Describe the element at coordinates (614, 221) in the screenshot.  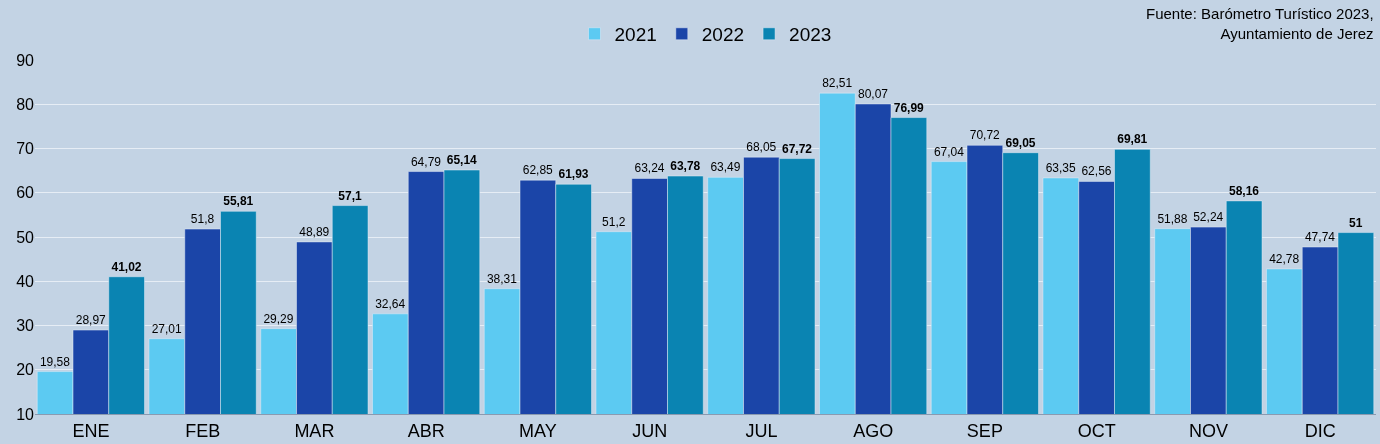
I see `data-label: 51,2` at that location.